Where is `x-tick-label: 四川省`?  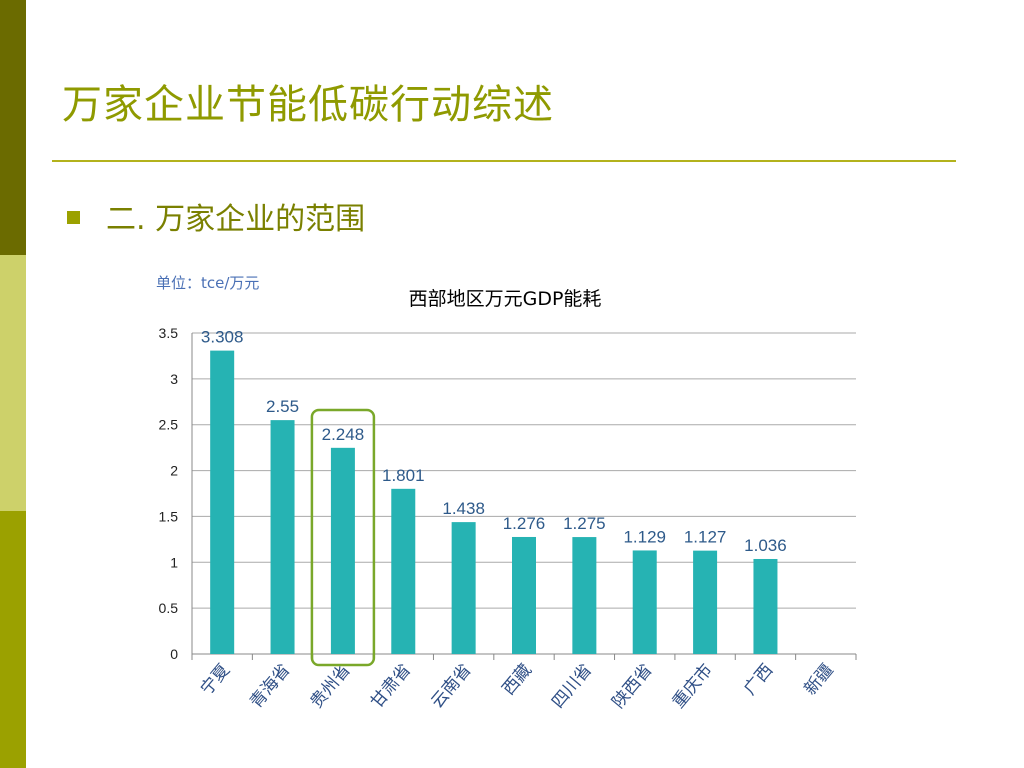
x-tick-label: 四川省 is located at coordinates (572, 686).